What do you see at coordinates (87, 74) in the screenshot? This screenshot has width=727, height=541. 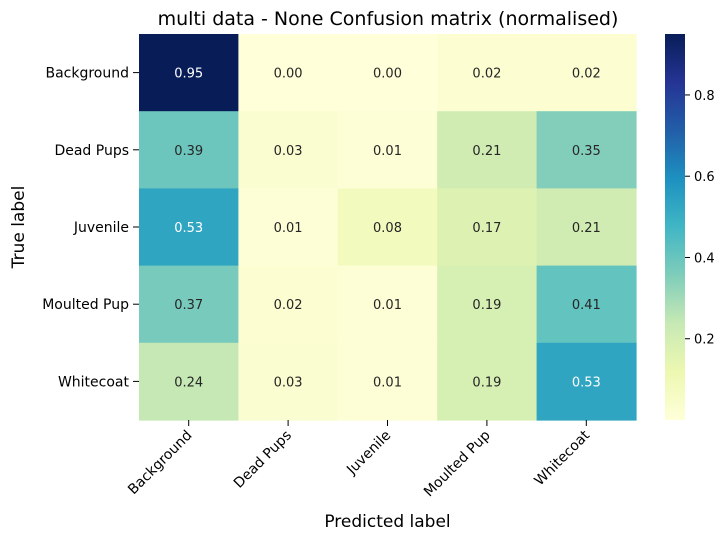 I see `y-tick-label: Background` at bounding box center [87, 74].